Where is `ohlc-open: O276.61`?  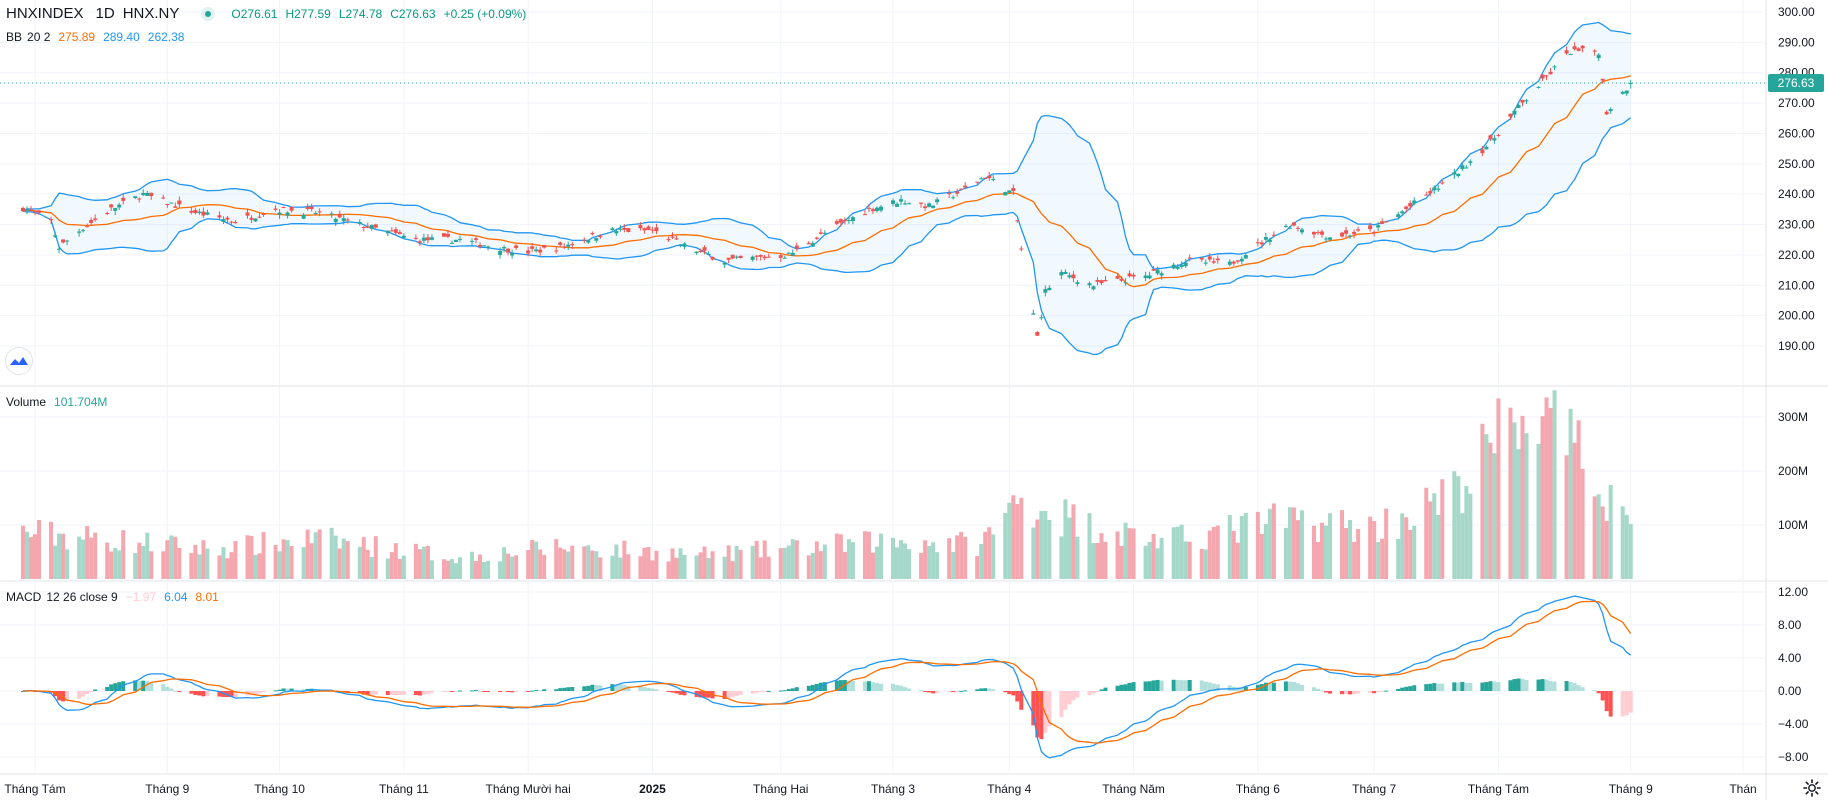
ohlc-open: O276.61 is located at coordinates (254, 13).